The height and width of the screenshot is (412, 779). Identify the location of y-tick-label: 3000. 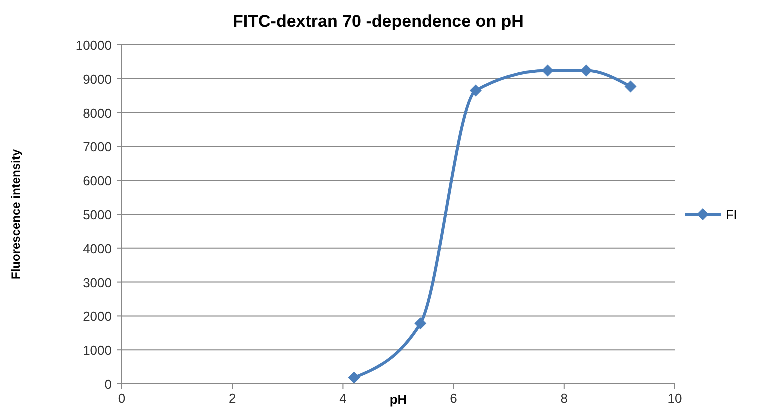
(97, 282).